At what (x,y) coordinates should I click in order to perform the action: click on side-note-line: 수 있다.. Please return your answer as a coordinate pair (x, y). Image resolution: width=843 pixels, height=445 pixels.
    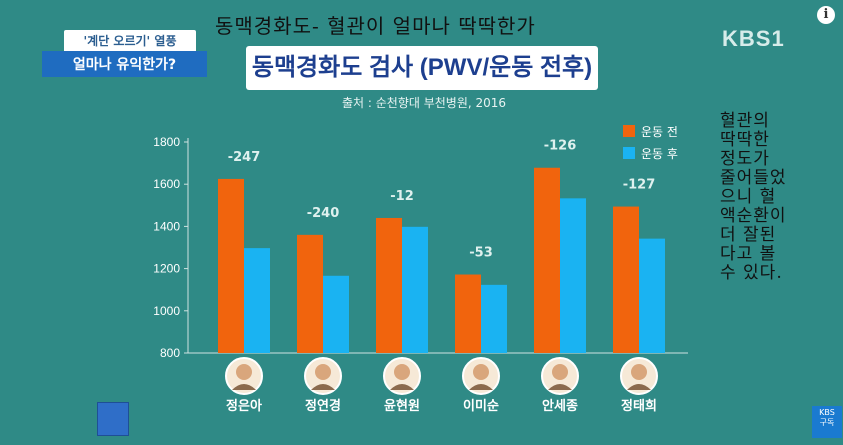
    Looking at the image, I should click on (751, 273).